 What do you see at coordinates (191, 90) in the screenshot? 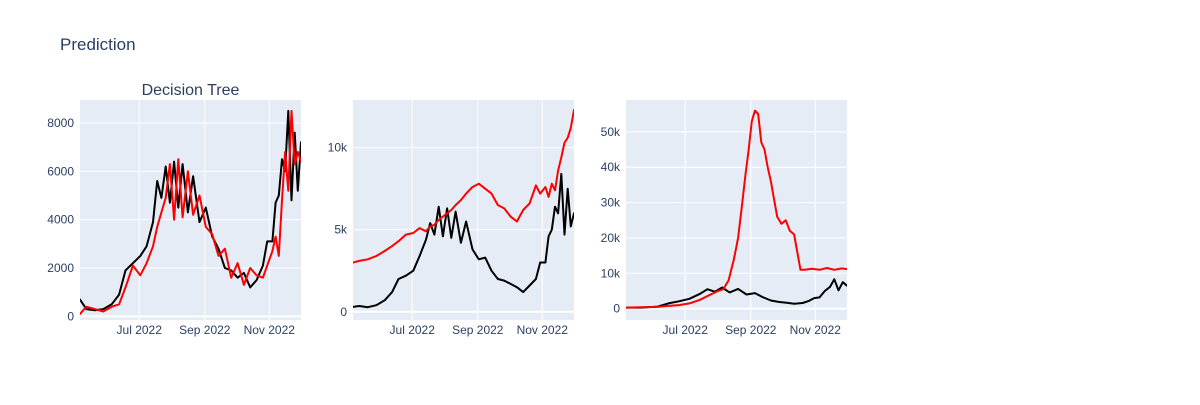
I see `subplot-title: Decision Tree` at bounding box center [191, 90].